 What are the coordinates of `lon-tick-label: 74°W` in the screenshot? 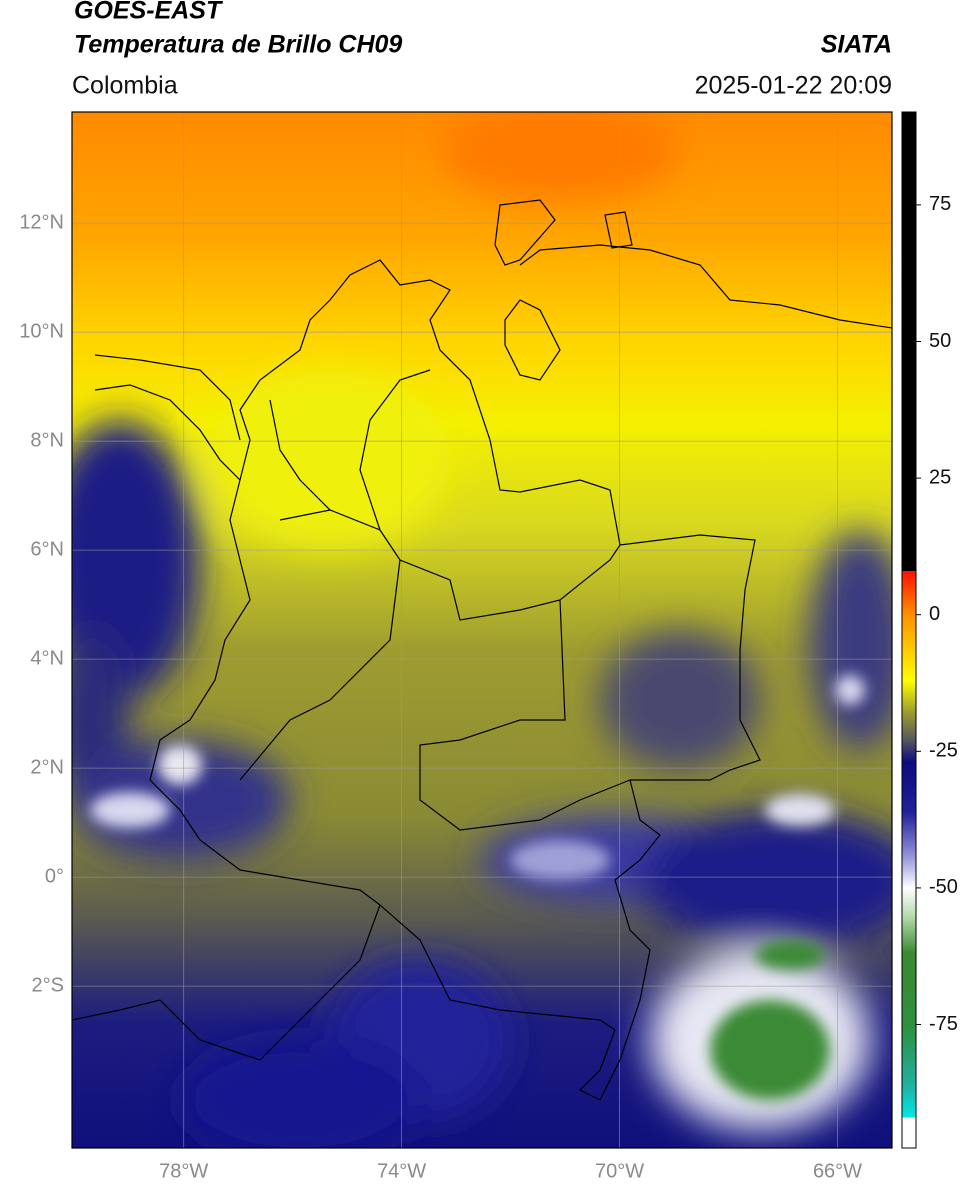 It's located at (401, 1171).